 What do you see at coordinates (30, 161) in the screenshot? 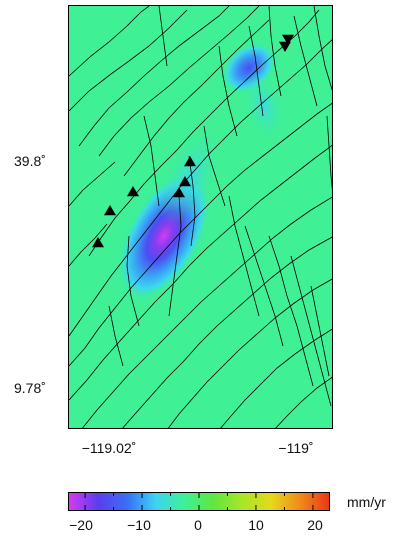
I see `lat-label-39-8: 39.8˚` at bounding box center [30, 161].